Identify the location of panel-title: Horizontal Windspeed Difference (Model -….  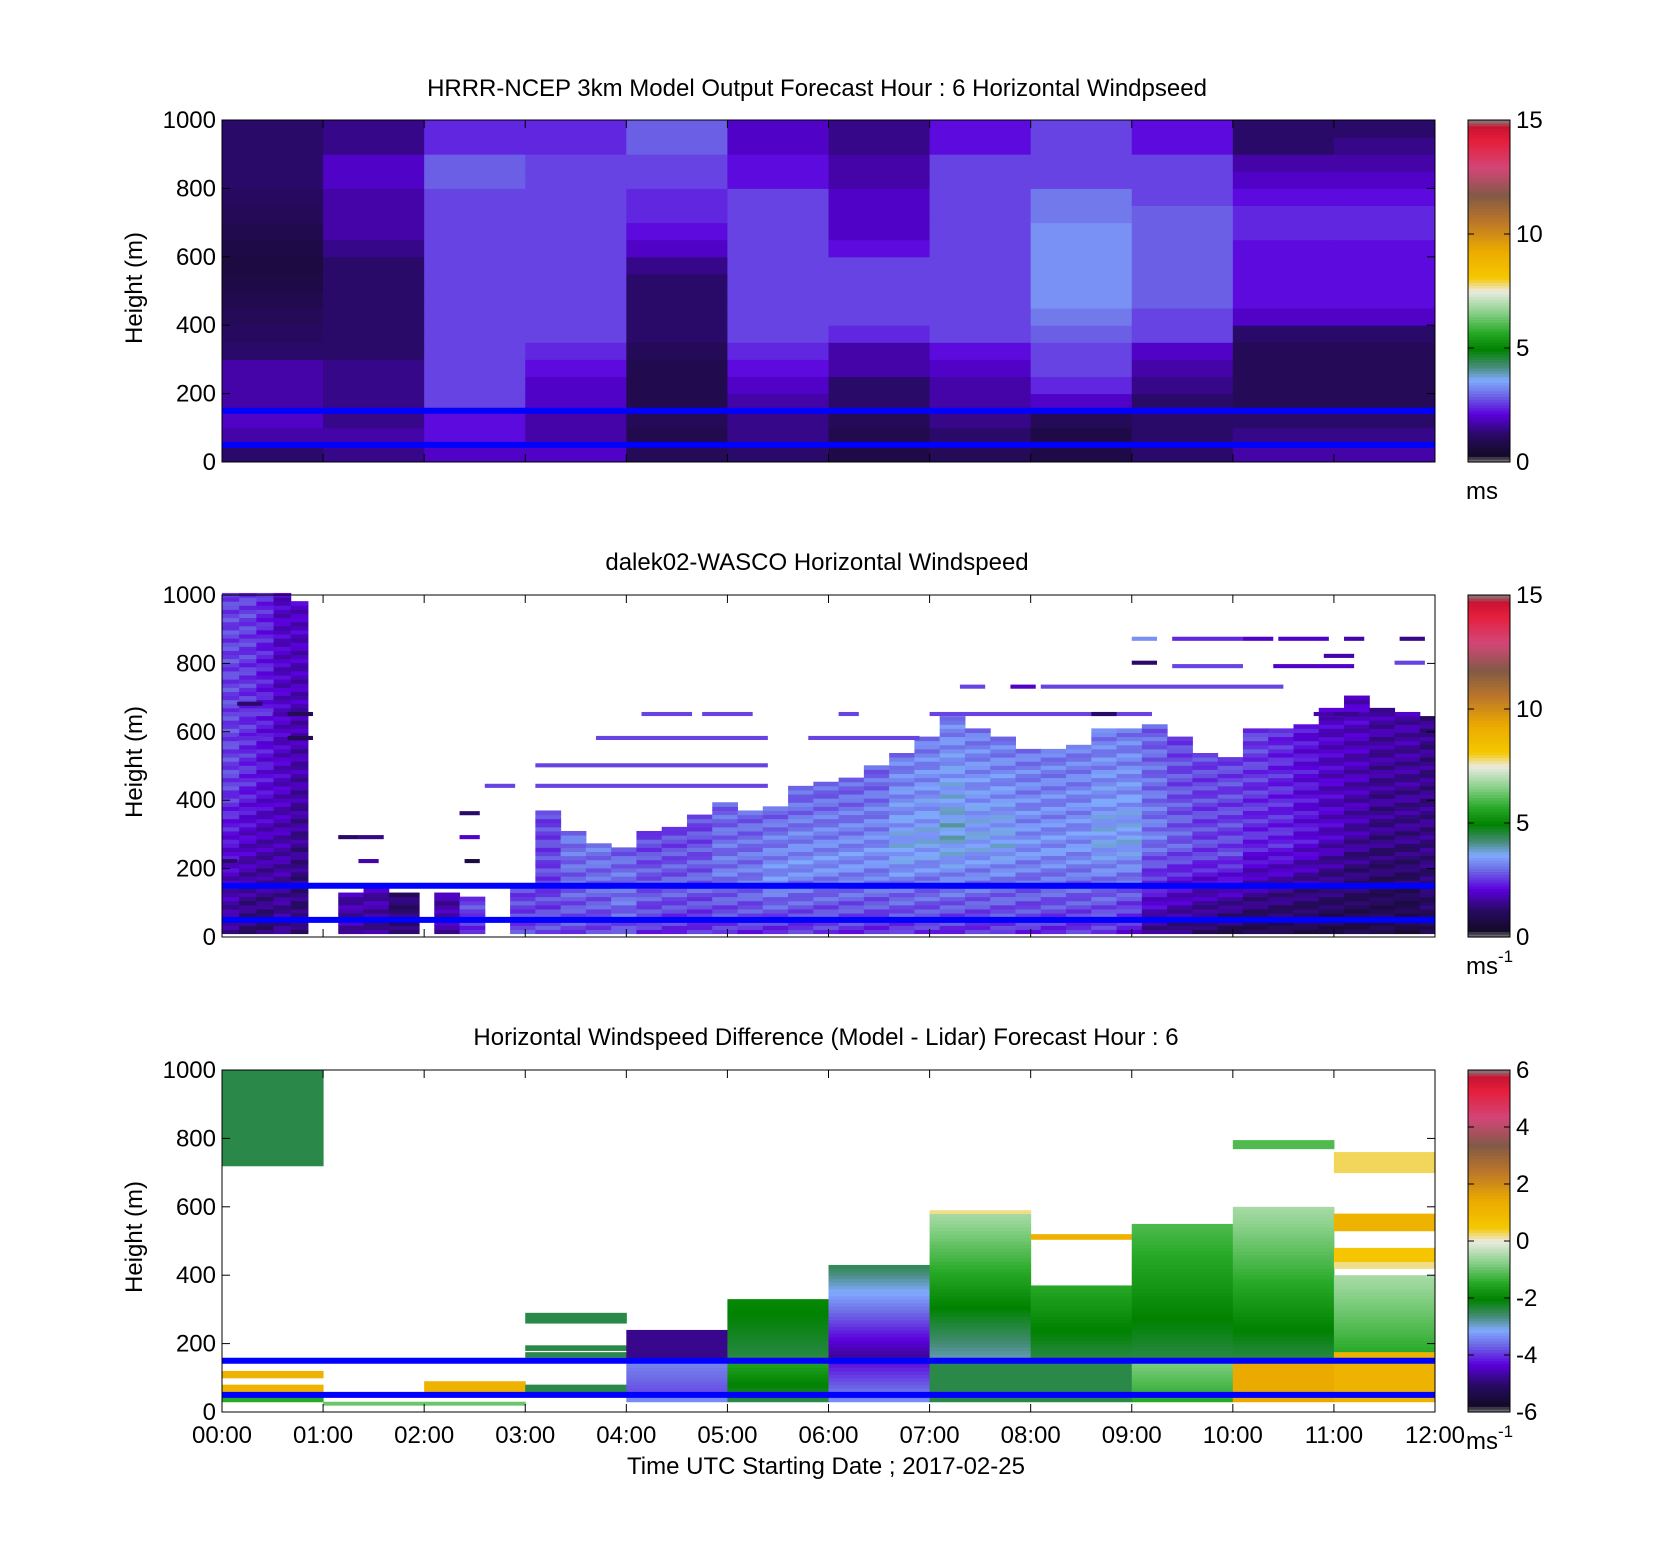
(825, 1037).